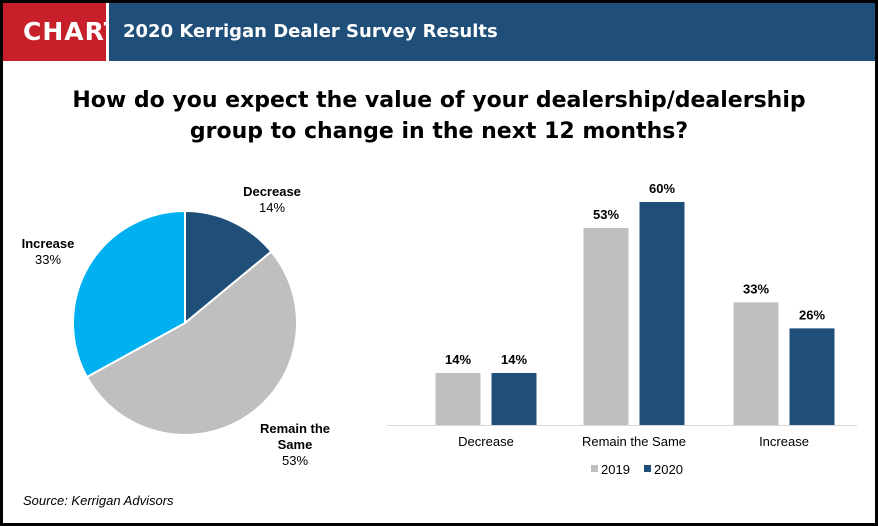 The height and width of the screenshot is (526, 878). What do you see at coordinates (272, 191) in the screenshot?
I see `pie-label: Decrease` at bounding box center [272, 191].